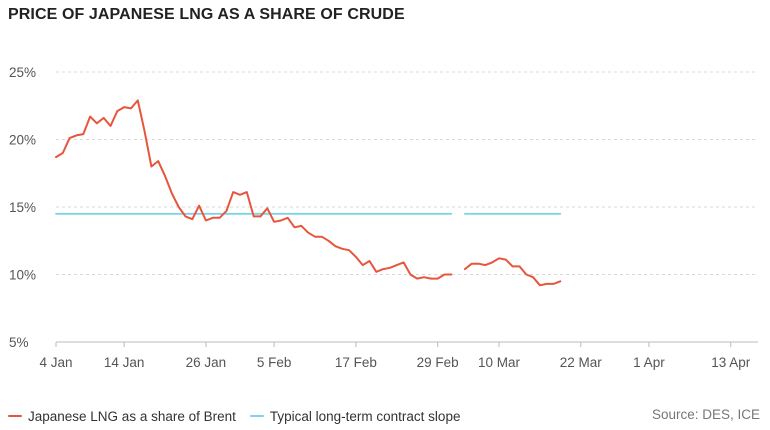 The width and height of the screenshot is (770, 430). I want to click on legend-item-lng: Japanese LNG as a share of Brent, so click(122, 416).